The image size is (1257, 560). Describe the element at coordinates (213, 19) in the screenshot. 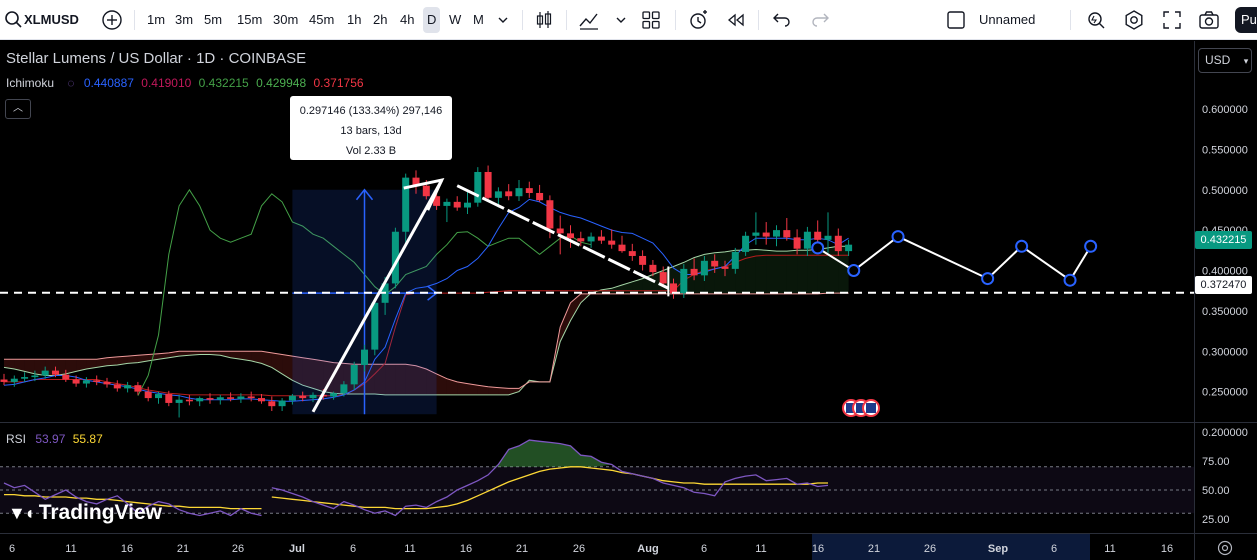

I see `timeframe-5m: 5m` at that location.